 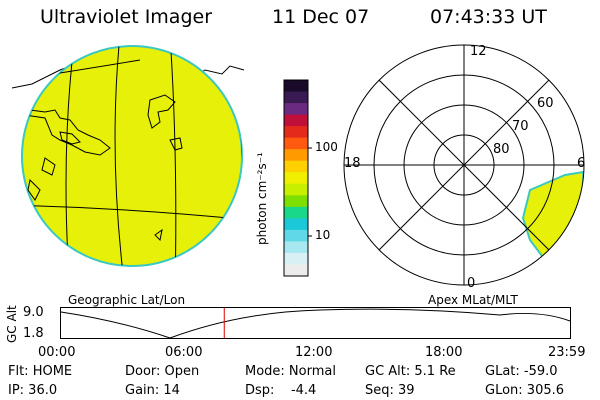 What do you see at coordinates (290, 371) in the screenshot?
I see `status-mode: Mode: Normal` at bounding box center [290, 371].